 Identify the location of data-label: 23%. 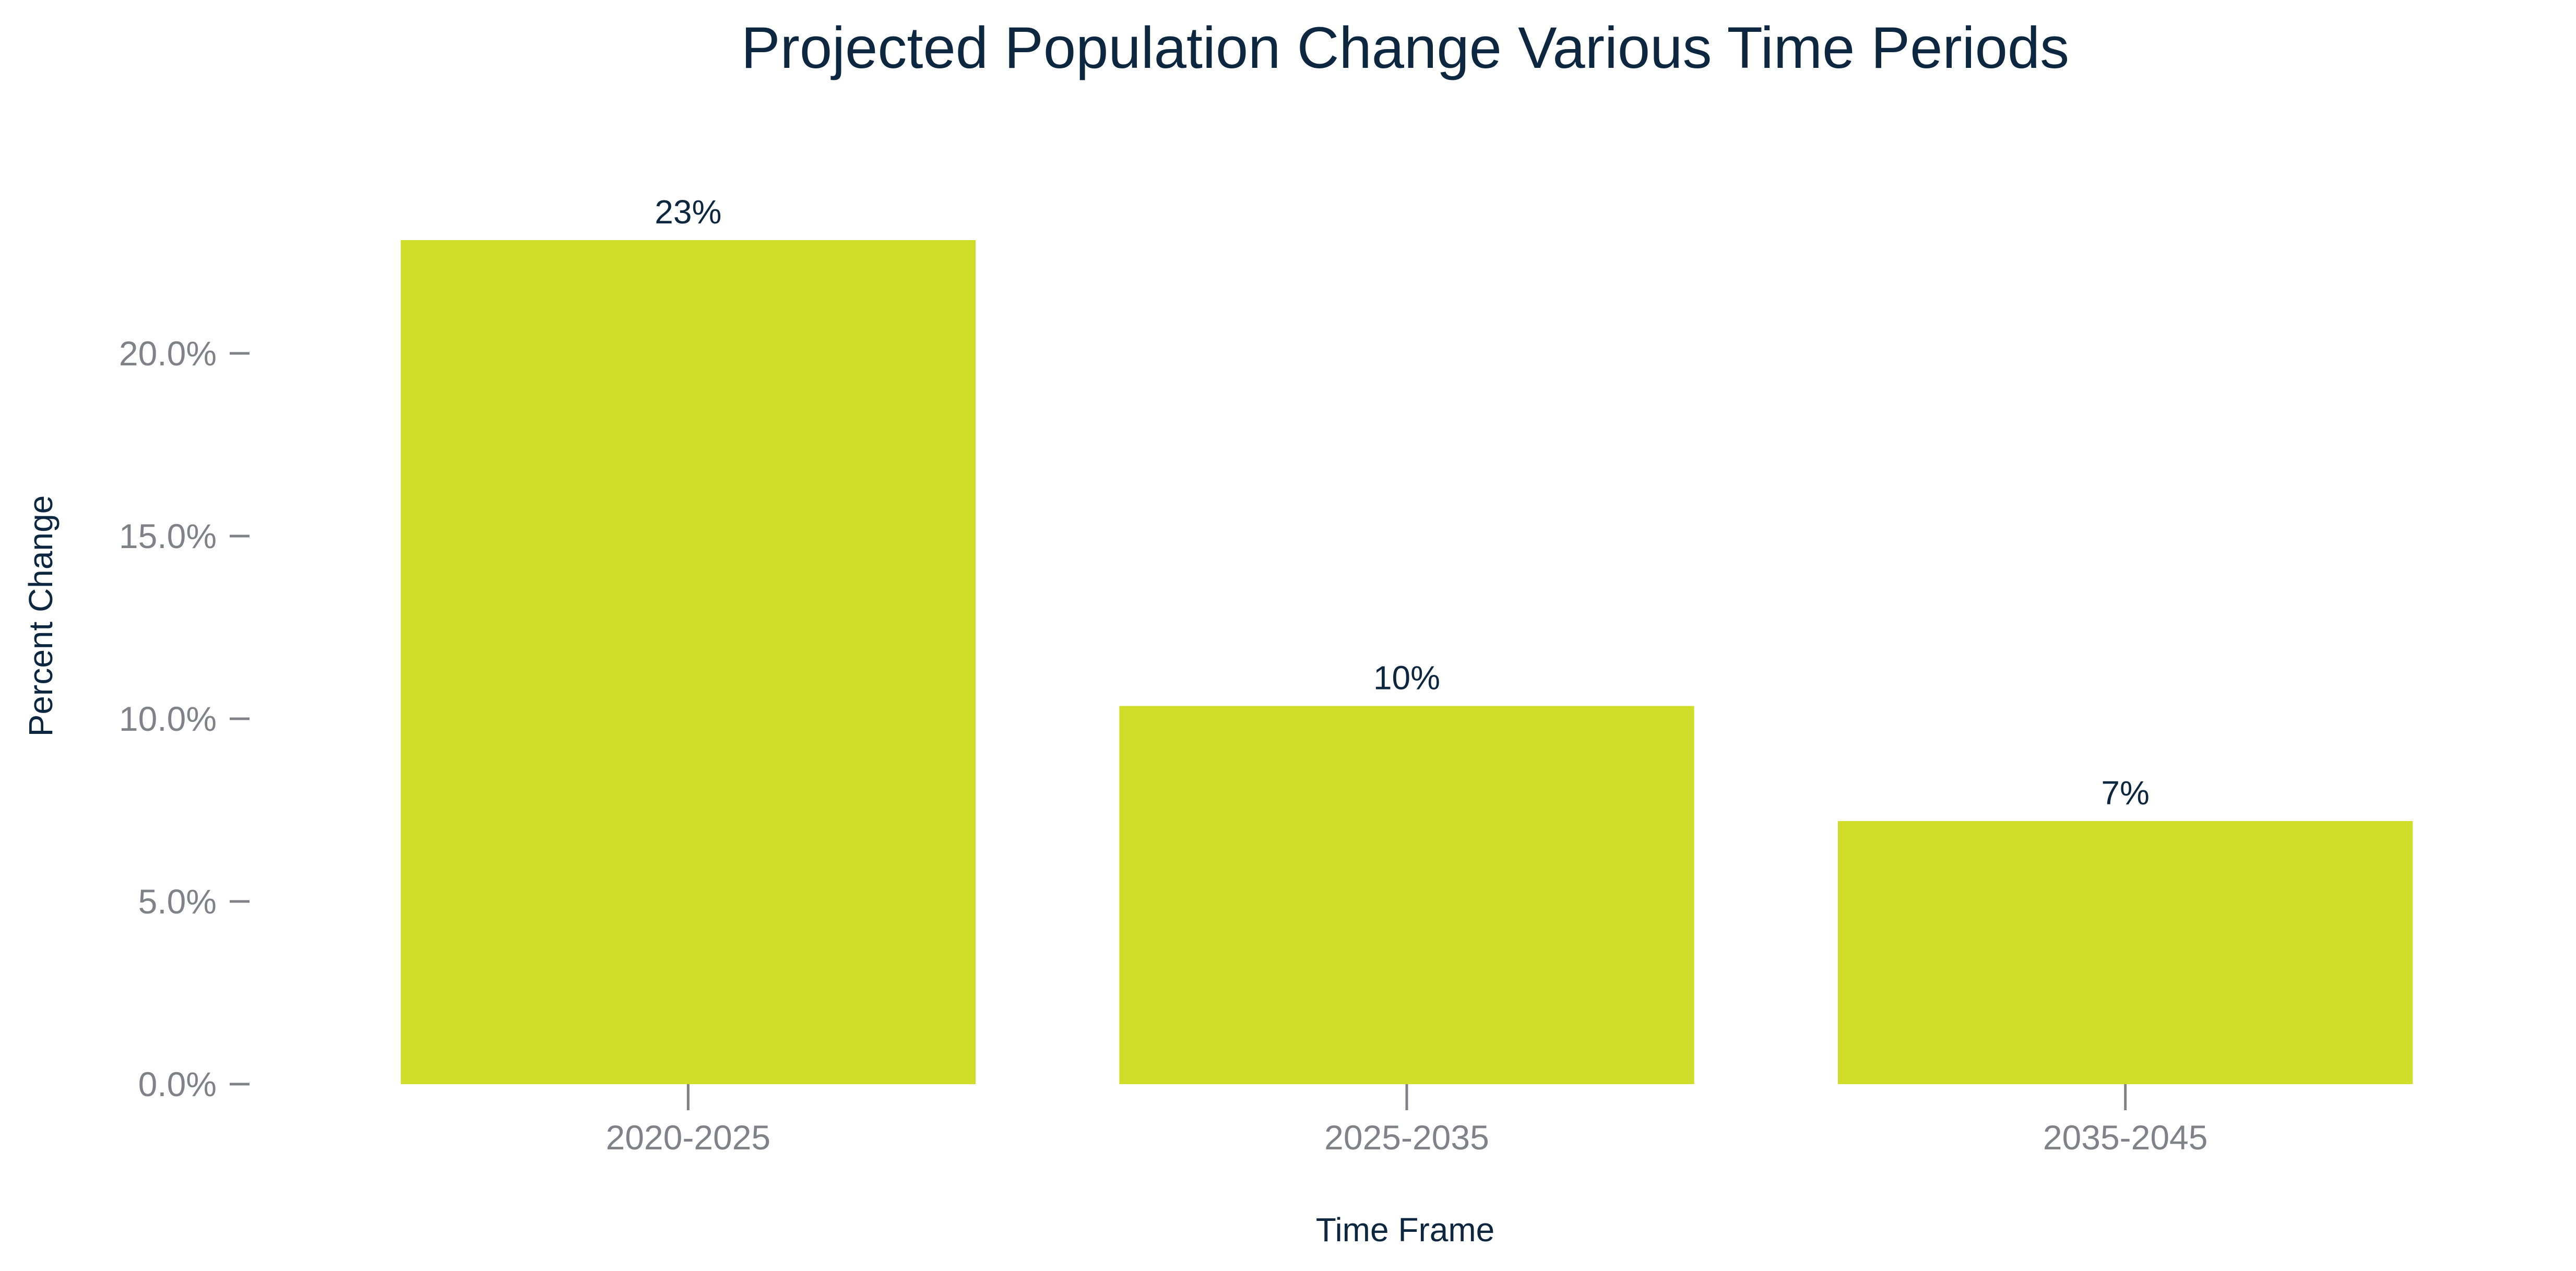
(688, 212).